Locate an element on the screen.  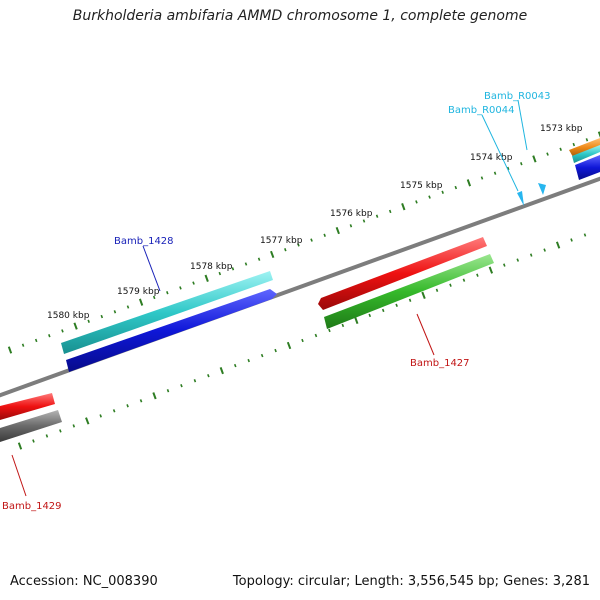
leader-line-bamb-r0043 is located at coordinates (522, 125).